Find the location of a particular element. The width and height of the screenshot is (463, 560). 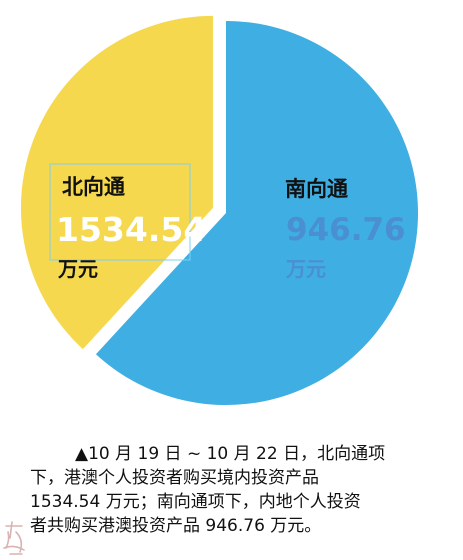

caption-line: 1534.54 万元；南向通项下，内地个人投资 is located at coordinates (195, 502).